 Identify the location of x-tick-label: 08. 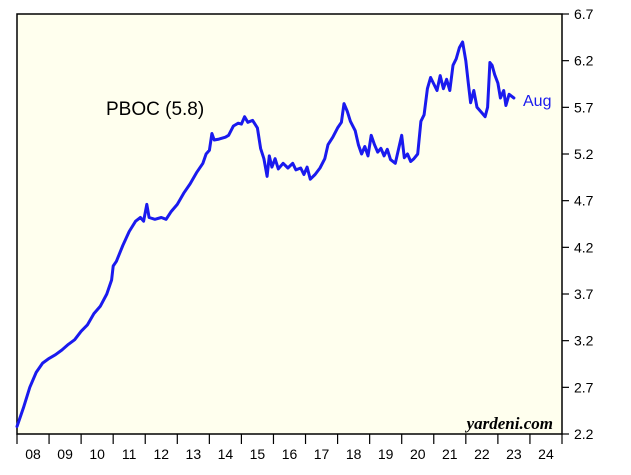
(33, 454).